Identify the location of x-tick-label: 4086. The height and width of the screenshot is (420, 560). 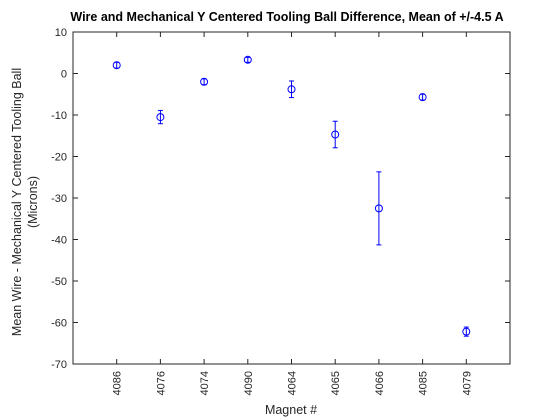
(118, 383).